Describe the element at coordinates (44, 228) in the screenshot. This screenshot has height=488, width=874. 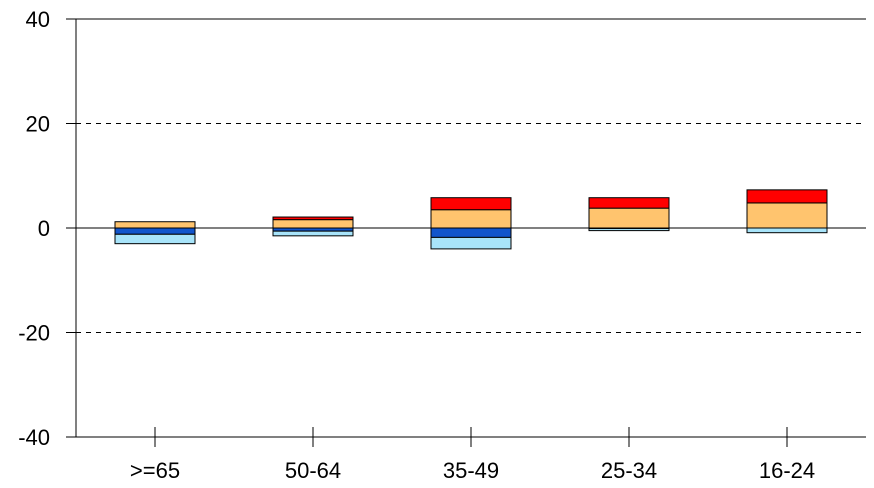
I see `y-tick-label: 0` at that location.